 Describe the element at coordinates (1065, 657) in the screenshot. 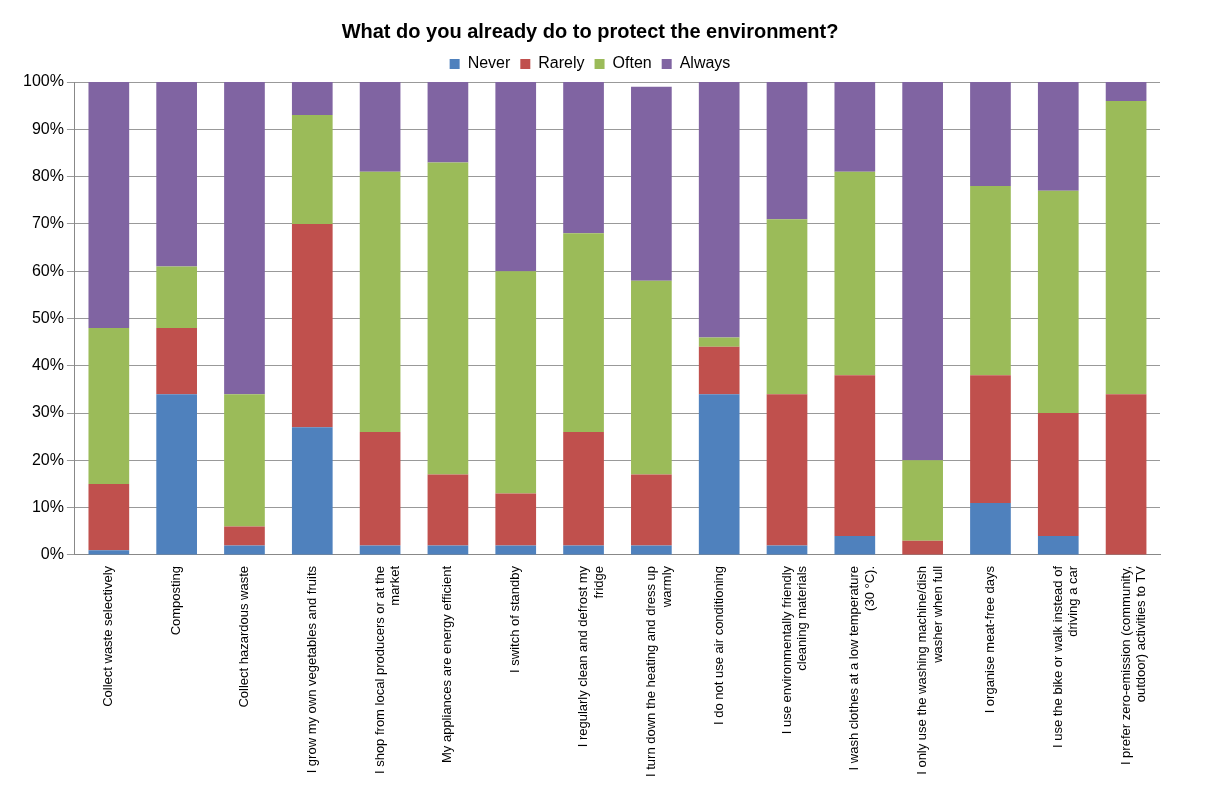

I see `x-tick-label: I use the bike or walk instead of driving a car` at that location.